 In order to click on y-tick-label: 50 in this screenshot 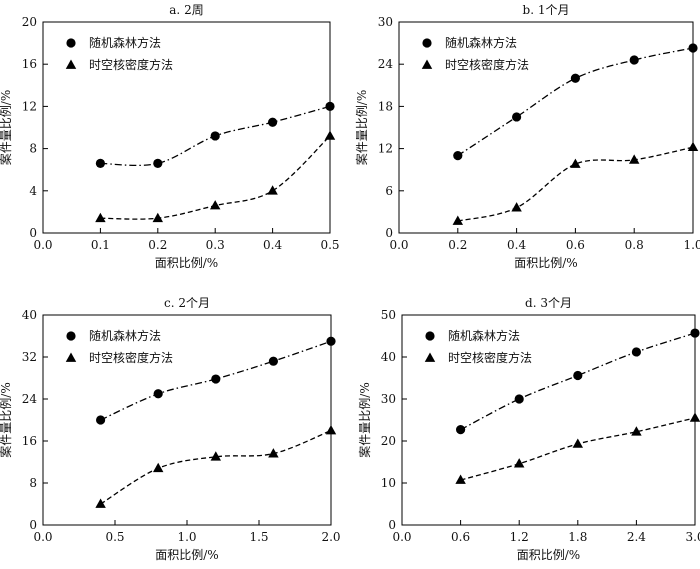, I will do `click(388, 315)`.